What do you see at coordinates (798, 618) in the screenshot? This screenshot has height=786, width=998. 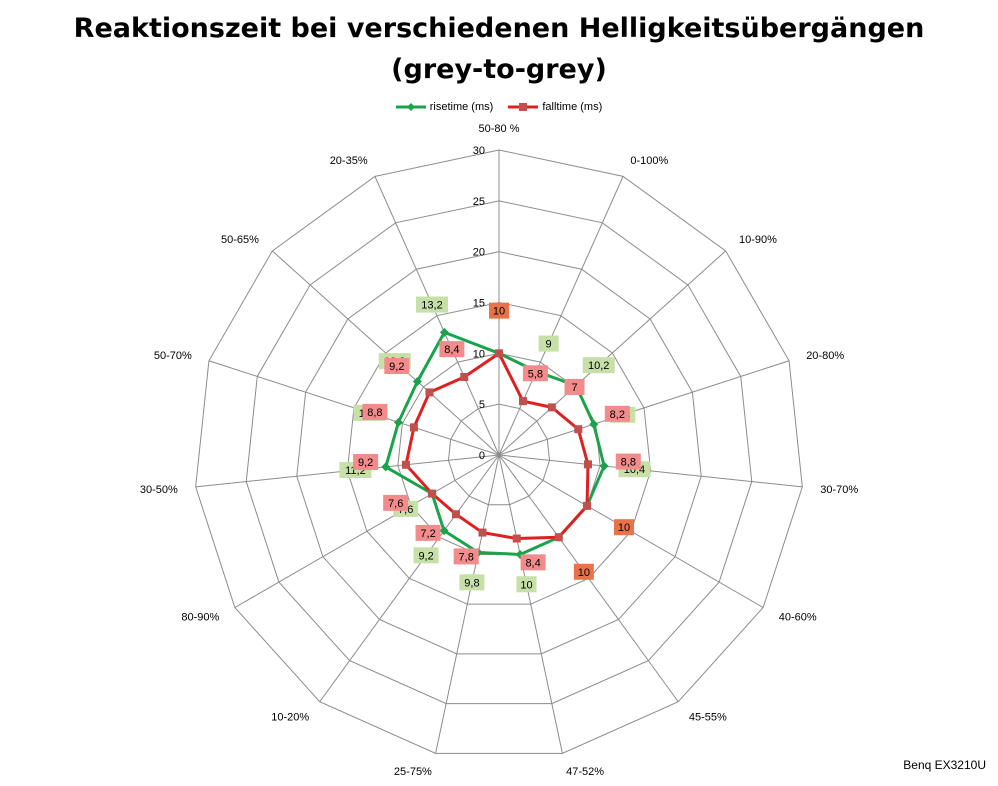 I see `category-label: 40-60%` at bounding box center [798, 618].